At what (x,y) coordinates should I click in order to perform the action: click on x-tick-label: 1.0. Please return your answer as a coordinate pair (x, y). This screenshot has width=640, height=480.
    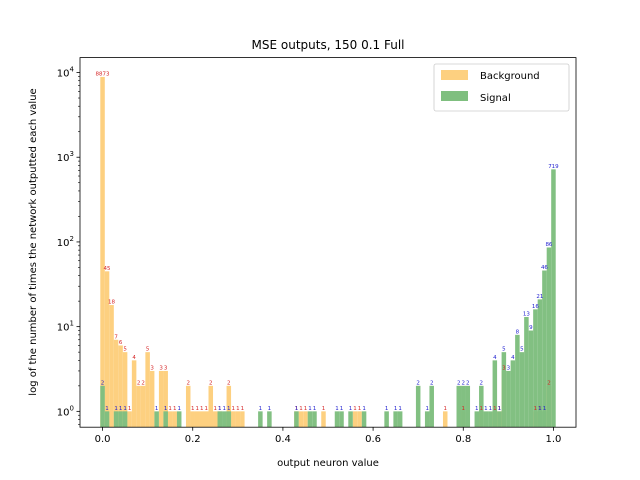
    Looking at the image, I should click on (554, 439).